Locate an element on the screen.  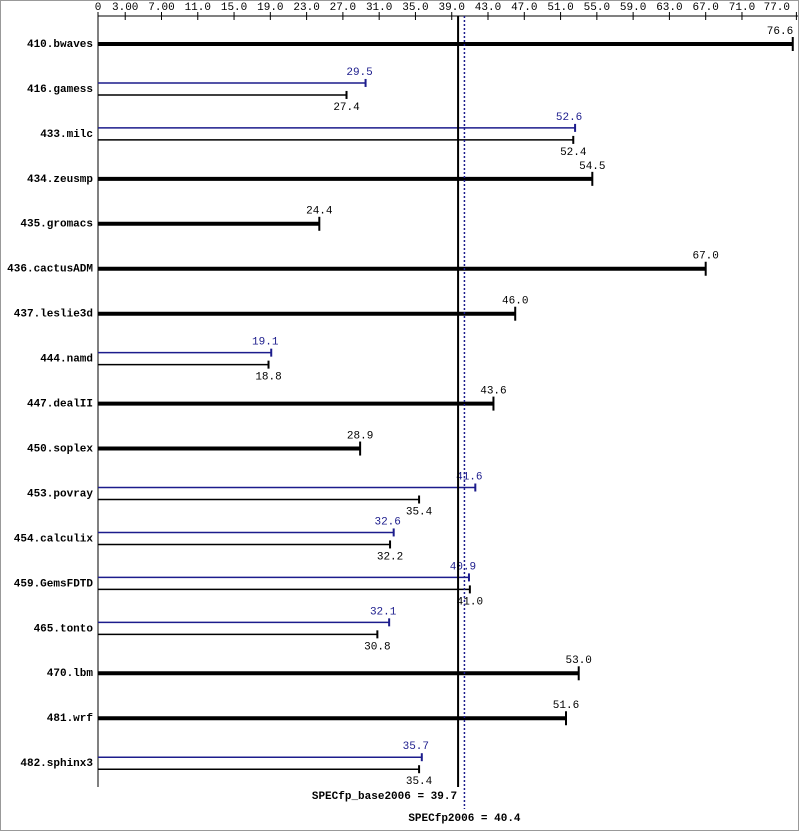
category-label: 435.gromacs is located at coordinates (56, 225).